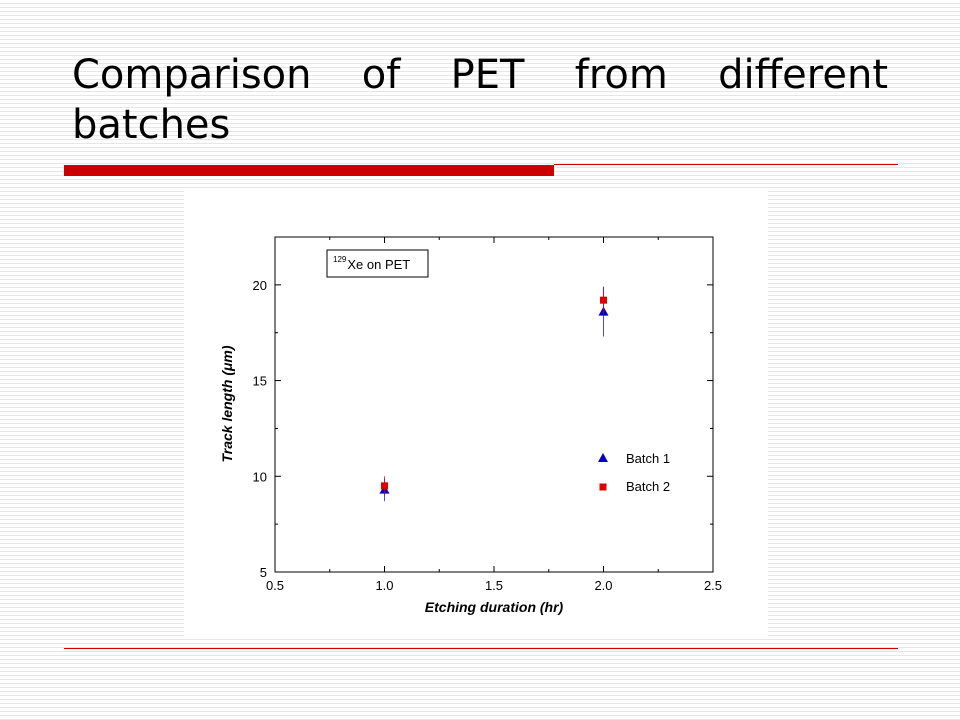  I want to click on annotation-label: 129Xe on PET, so click(371, 263).